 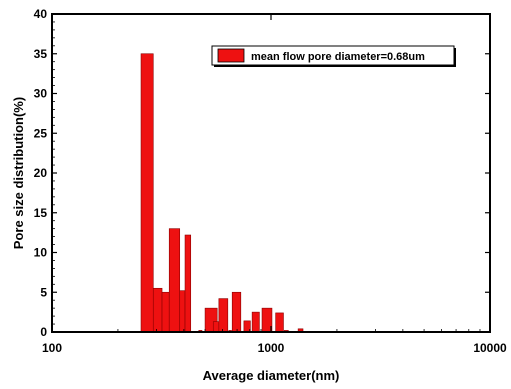 What do you see at coordinates (231, 55) in the screenshot?
I see `legend-swatch` at bounding box center [231, 55].